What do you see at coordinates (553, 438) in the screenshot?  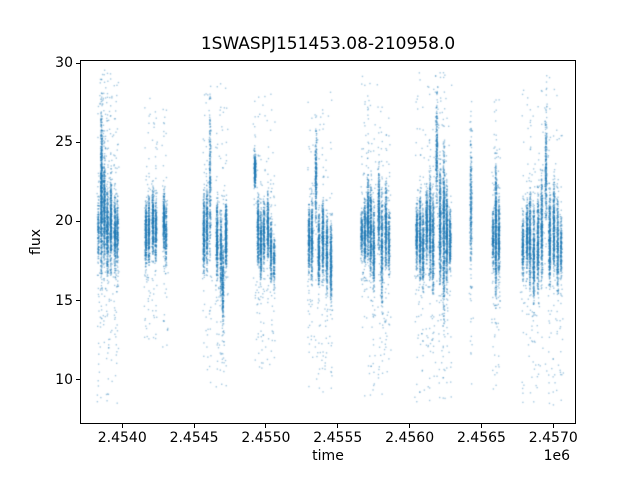 I see `x-tick-label: 2.4570` at bounding box center [553, 438].